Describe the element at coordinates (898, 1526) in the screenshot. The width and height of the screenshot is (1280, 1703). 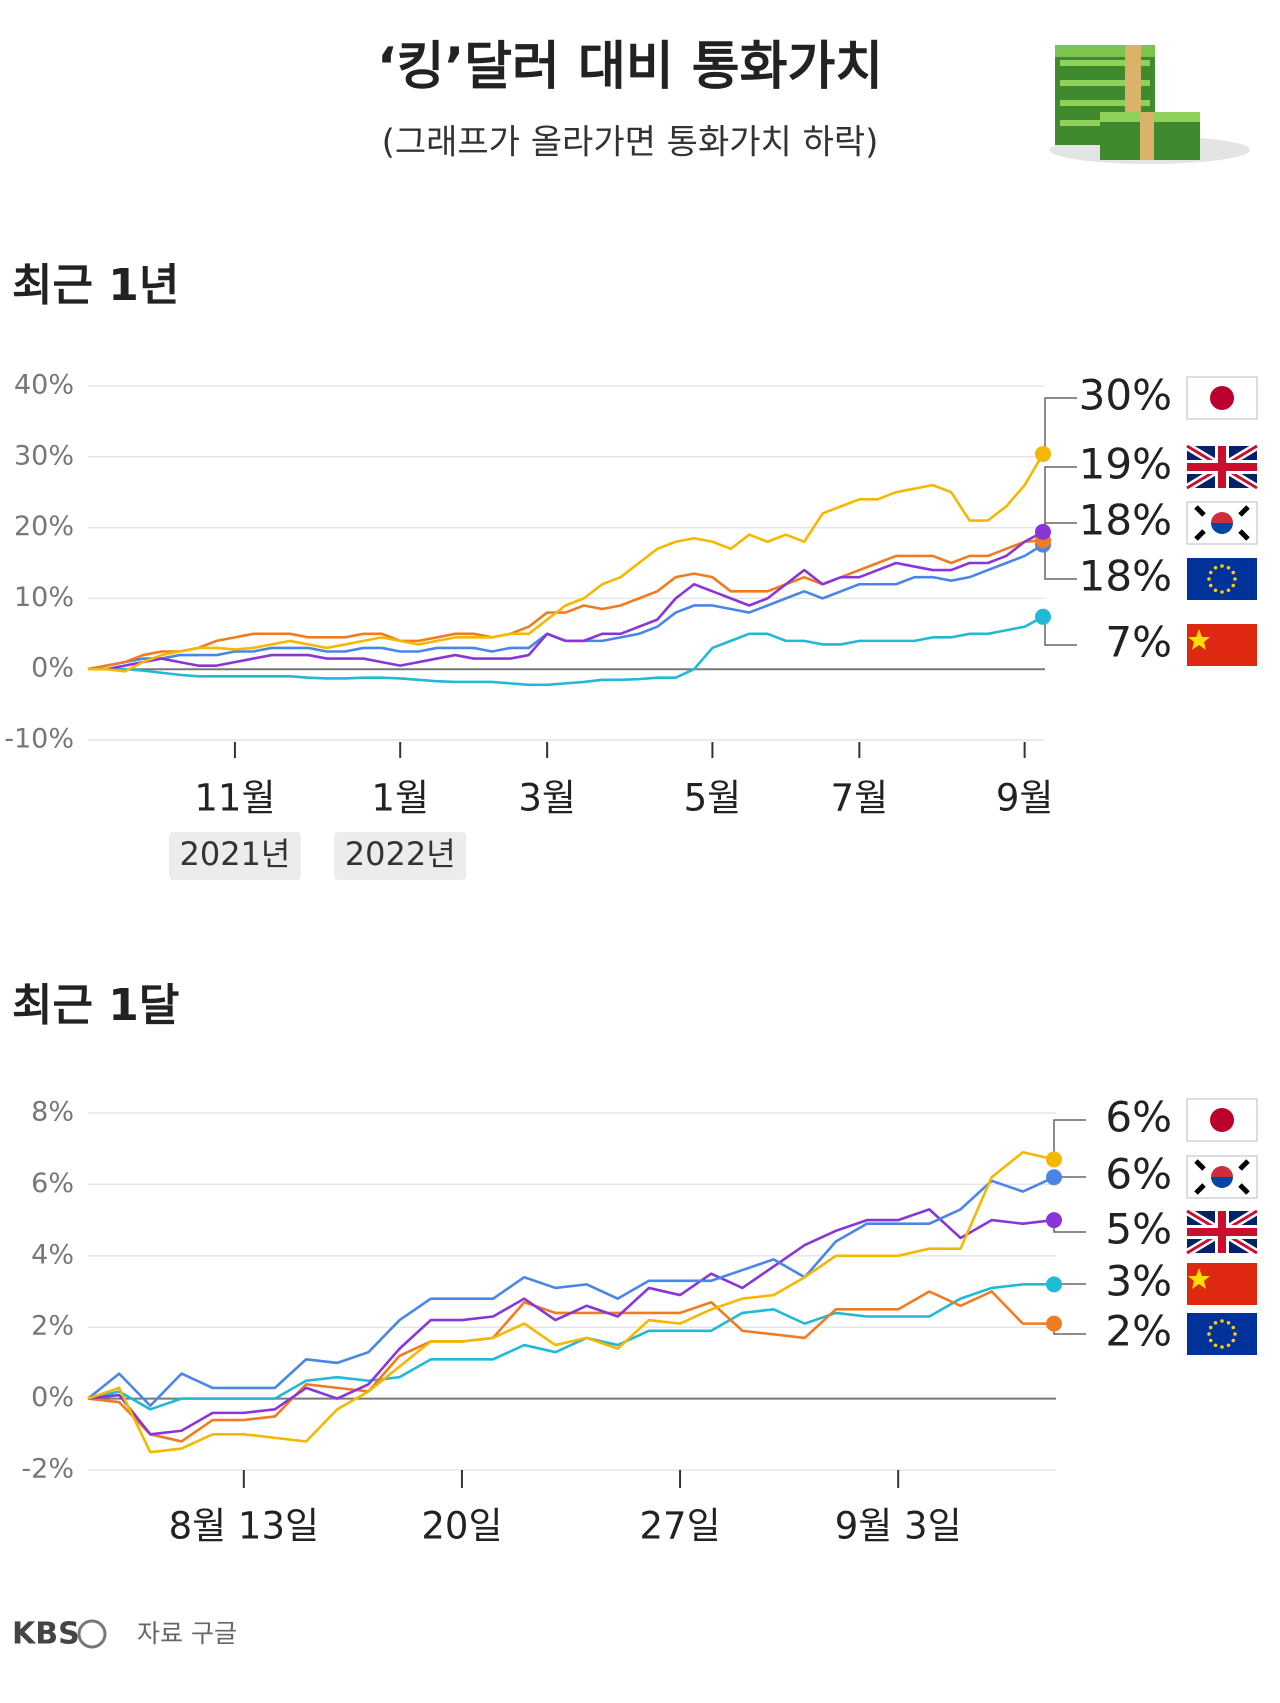
I see `x-tick-label: 9월 3일` at that location.